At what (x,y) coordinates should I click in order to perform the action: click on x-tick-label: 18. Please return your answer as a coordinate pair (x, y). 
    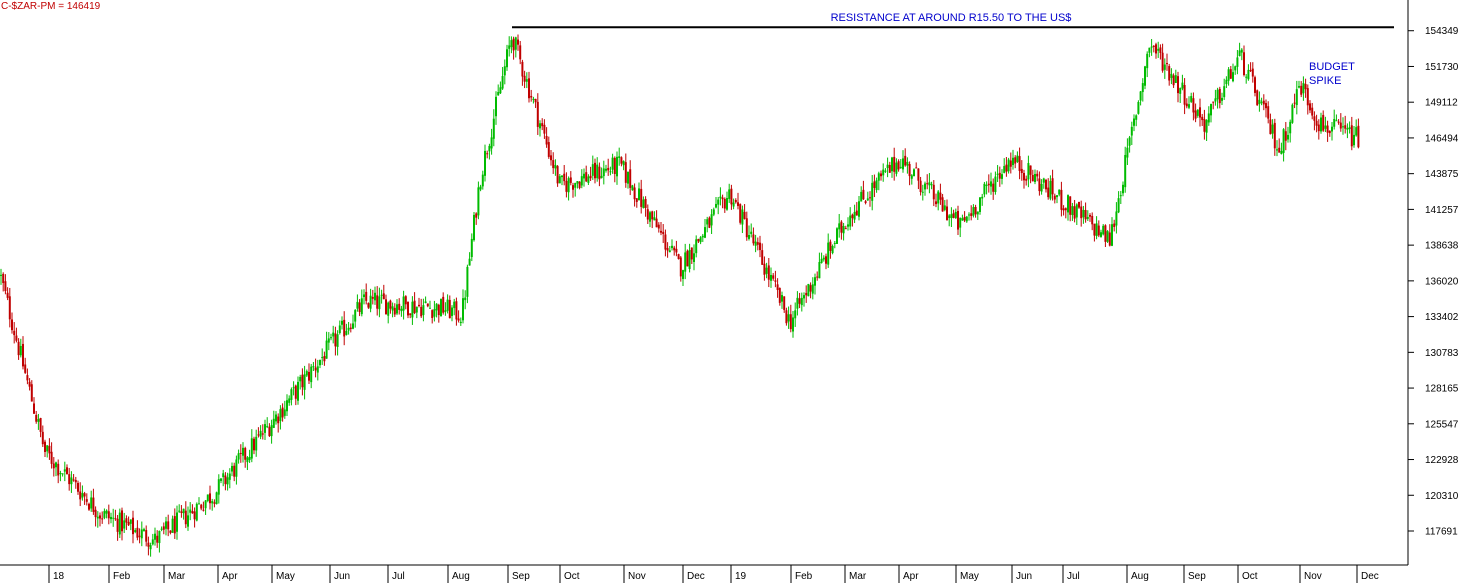
    Looking at the image, I should click on (59, 576).